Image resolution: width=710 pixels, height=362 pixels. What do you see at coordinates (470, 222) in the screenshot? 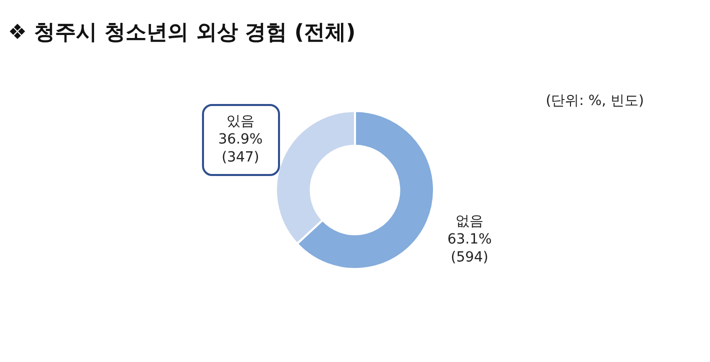
I see `slice-label: 없음` at bounding box center [470, 222].